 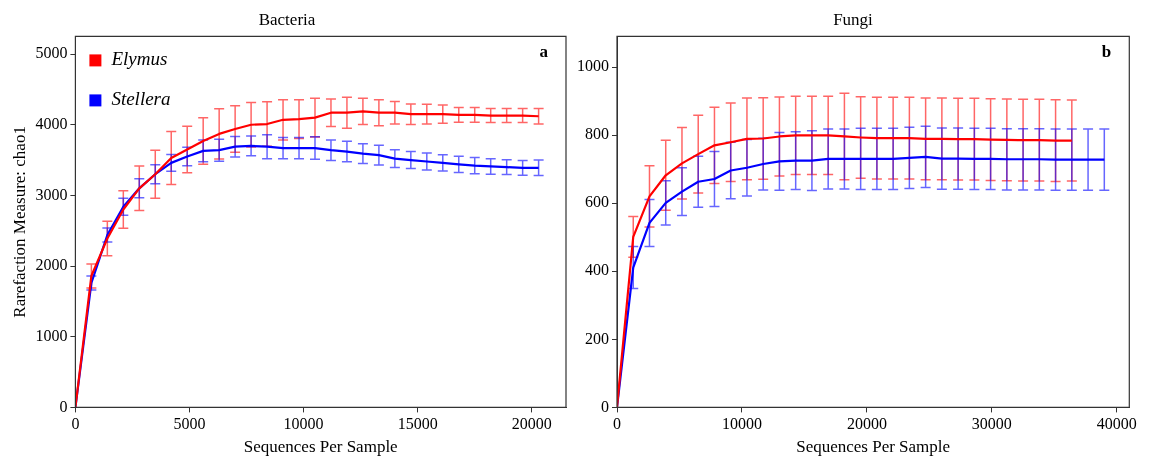 I want to click on y-tick-label: 4000, so click(x=51, y=123).